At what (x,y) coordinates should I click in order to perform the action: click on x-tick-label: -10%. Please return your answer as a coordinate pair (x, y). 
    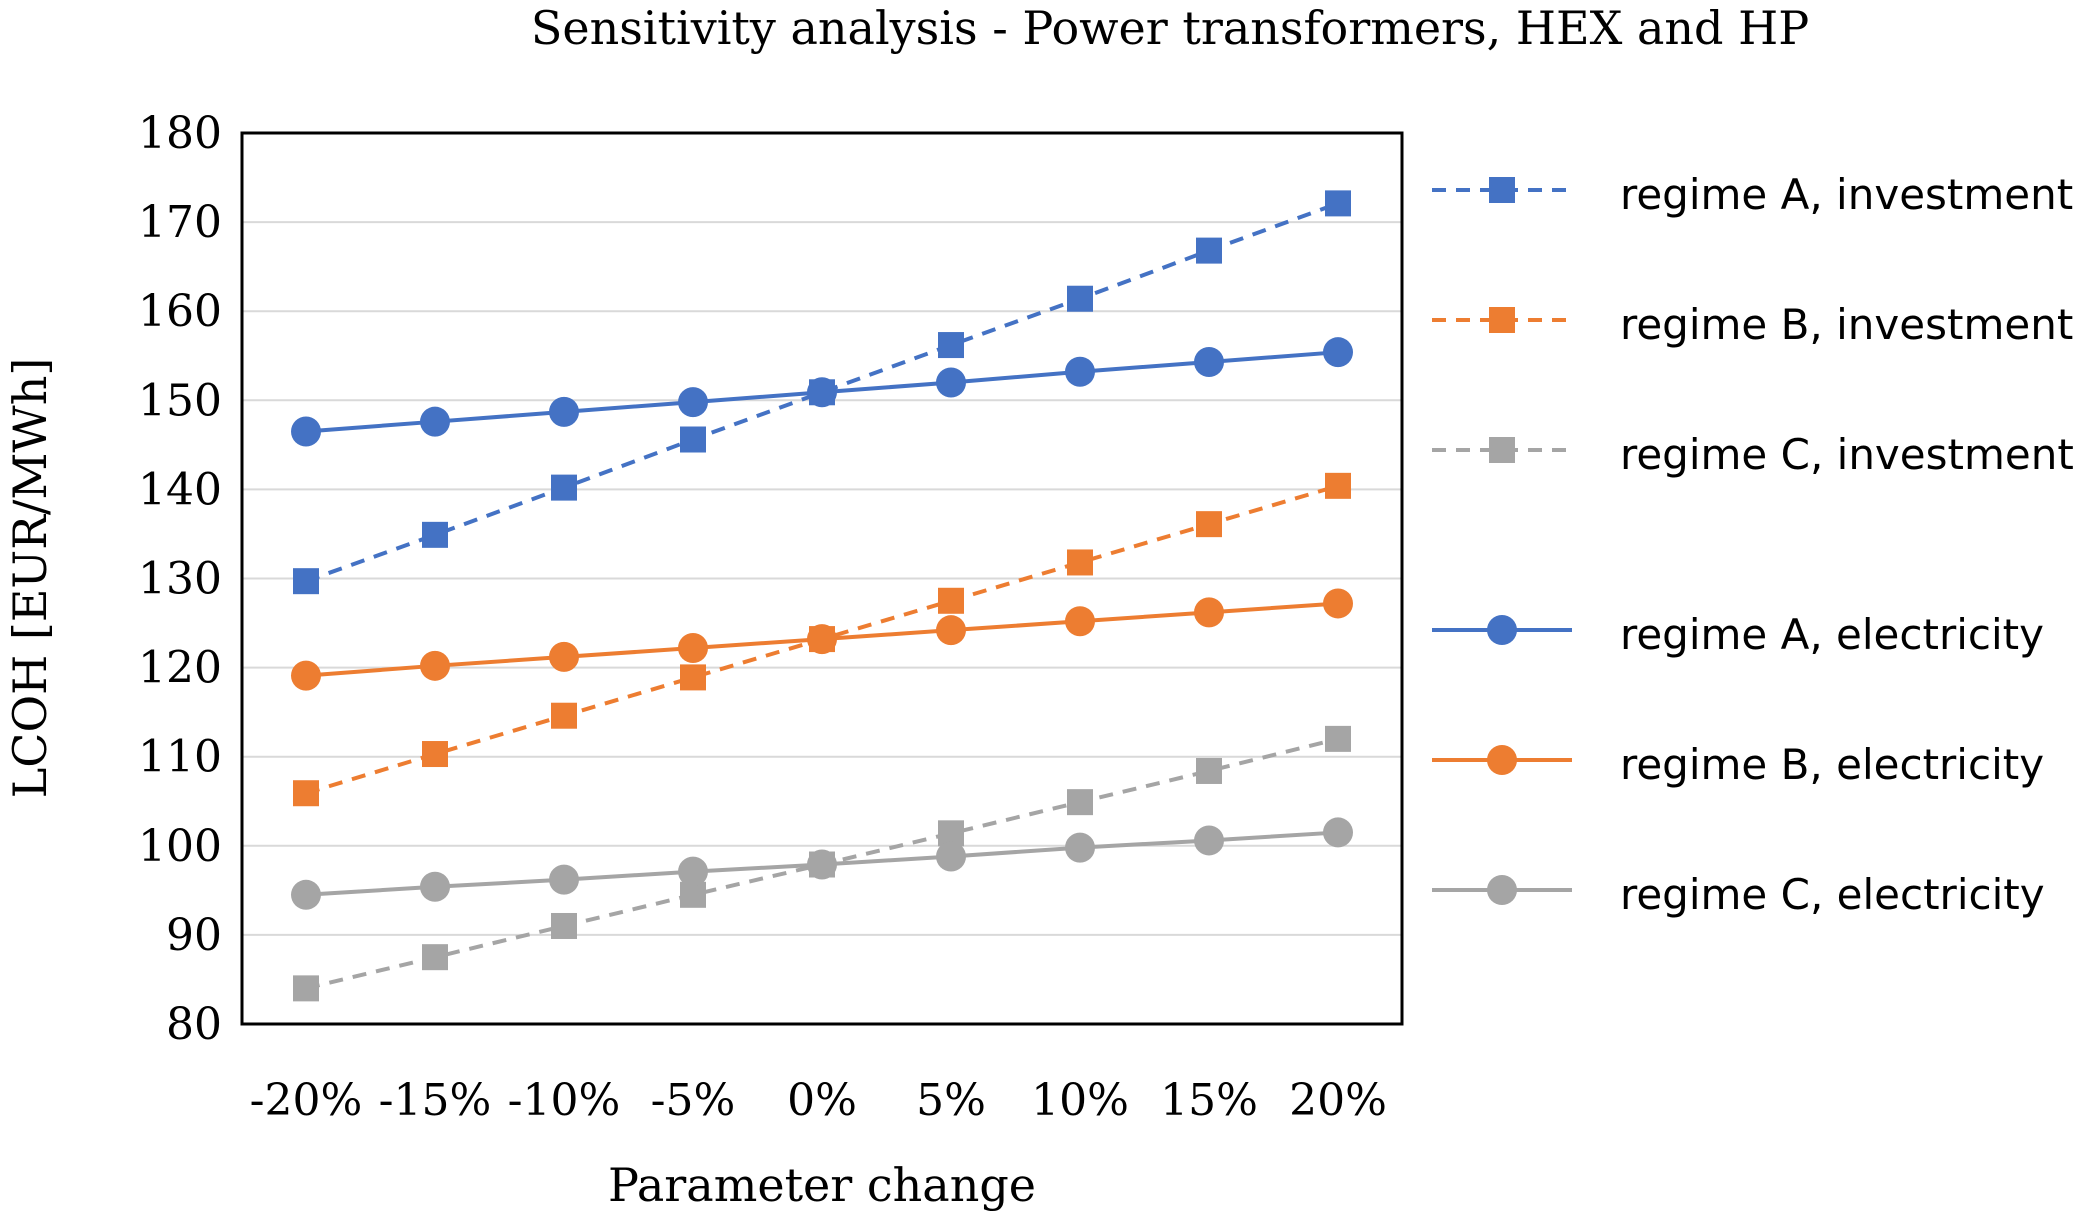
    Looking at the image, I should click on (564, 1100).